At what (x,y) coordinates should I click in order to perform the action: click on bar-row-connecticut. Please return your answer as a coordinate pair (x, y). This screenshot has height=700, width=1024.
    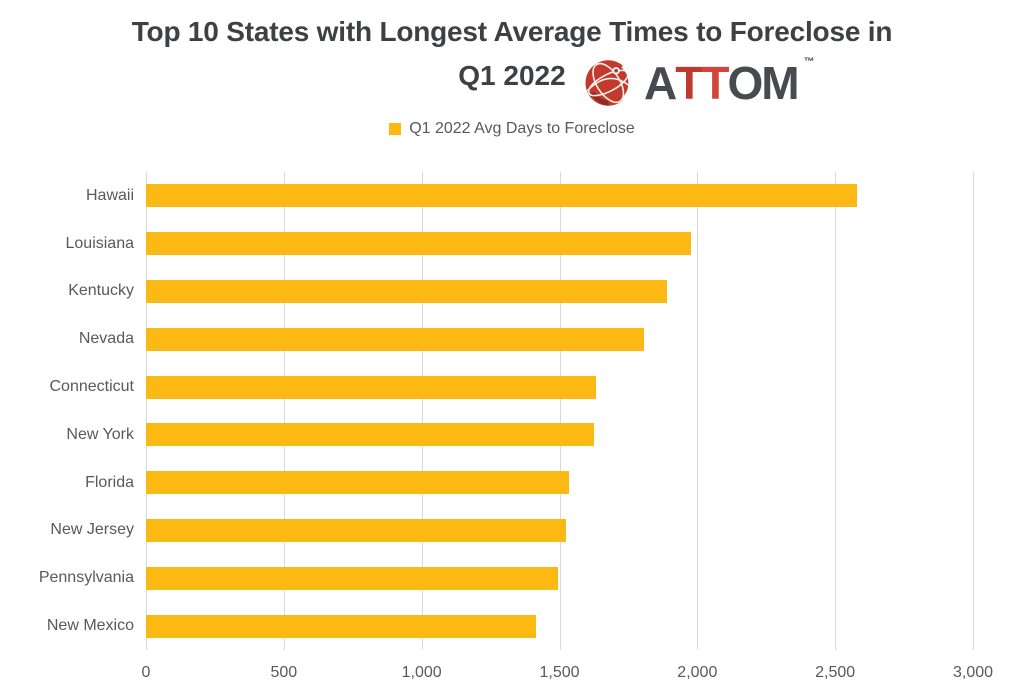
    Looking at the image, I should click on (559, 387).